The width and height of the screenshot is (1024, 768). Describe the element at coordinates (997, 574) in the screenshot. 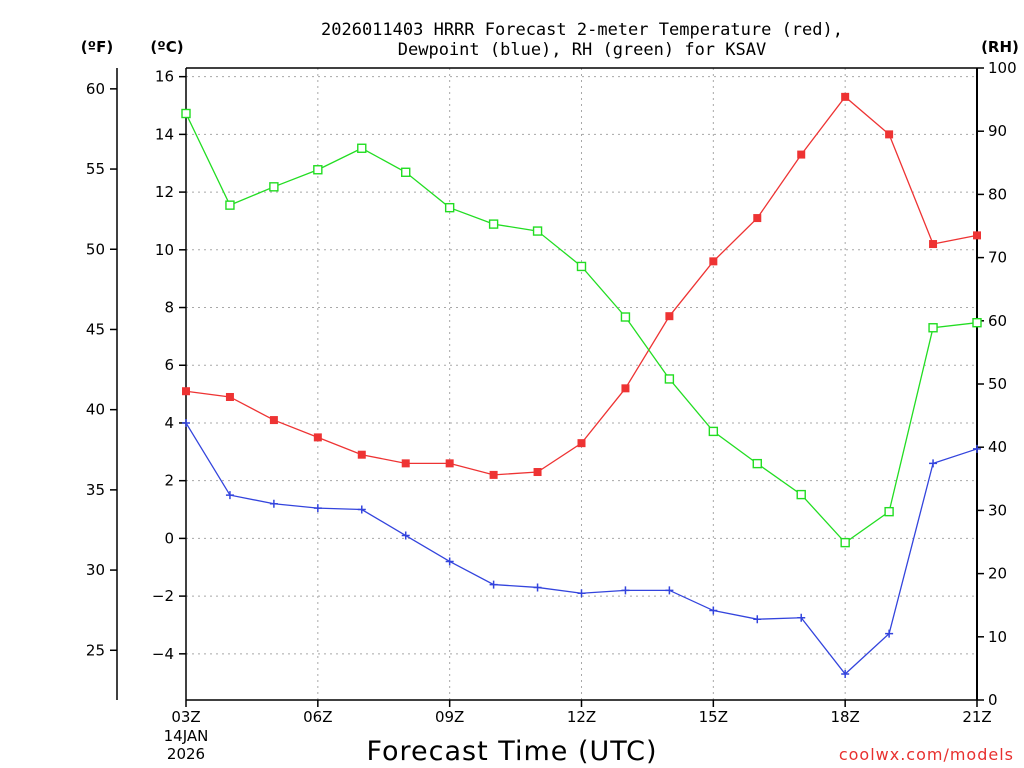

I see `rh-tick-label: 20` at that location.